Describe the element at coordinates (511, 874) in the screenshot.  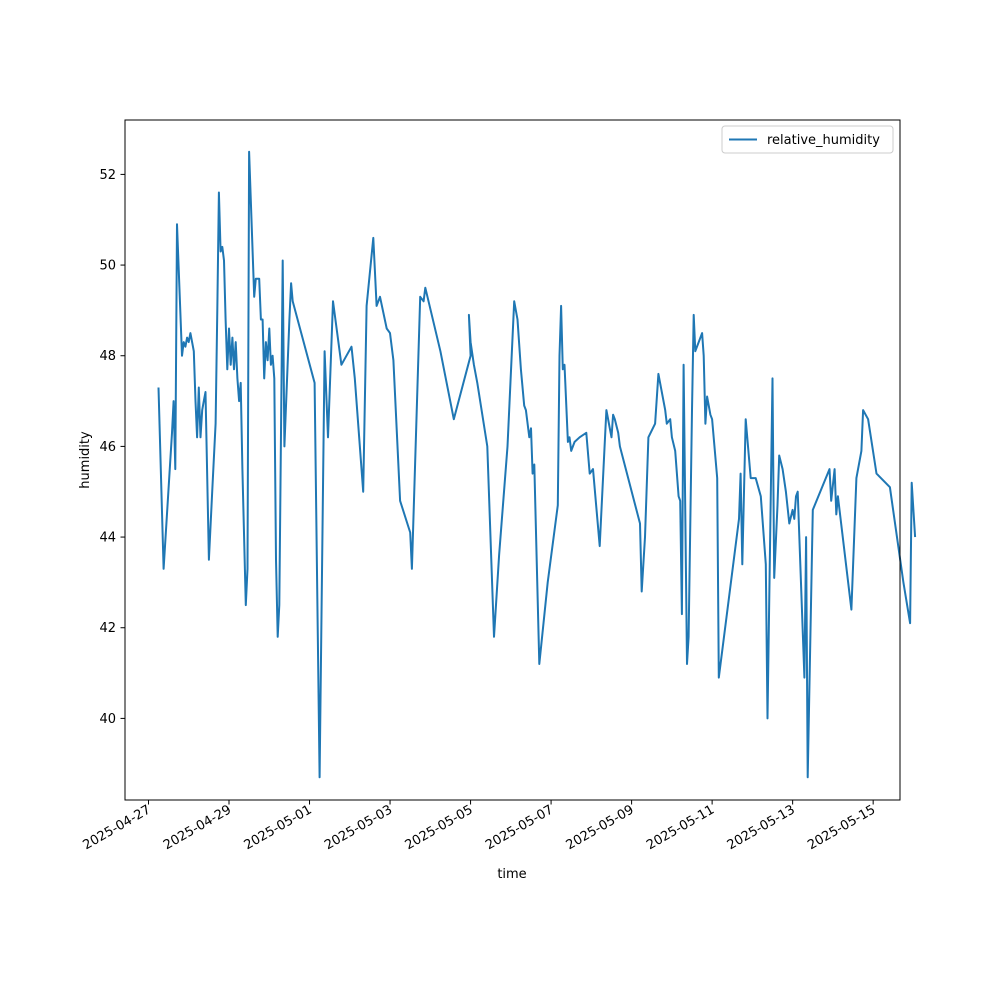
I see `x-axis-label: time` at that location.